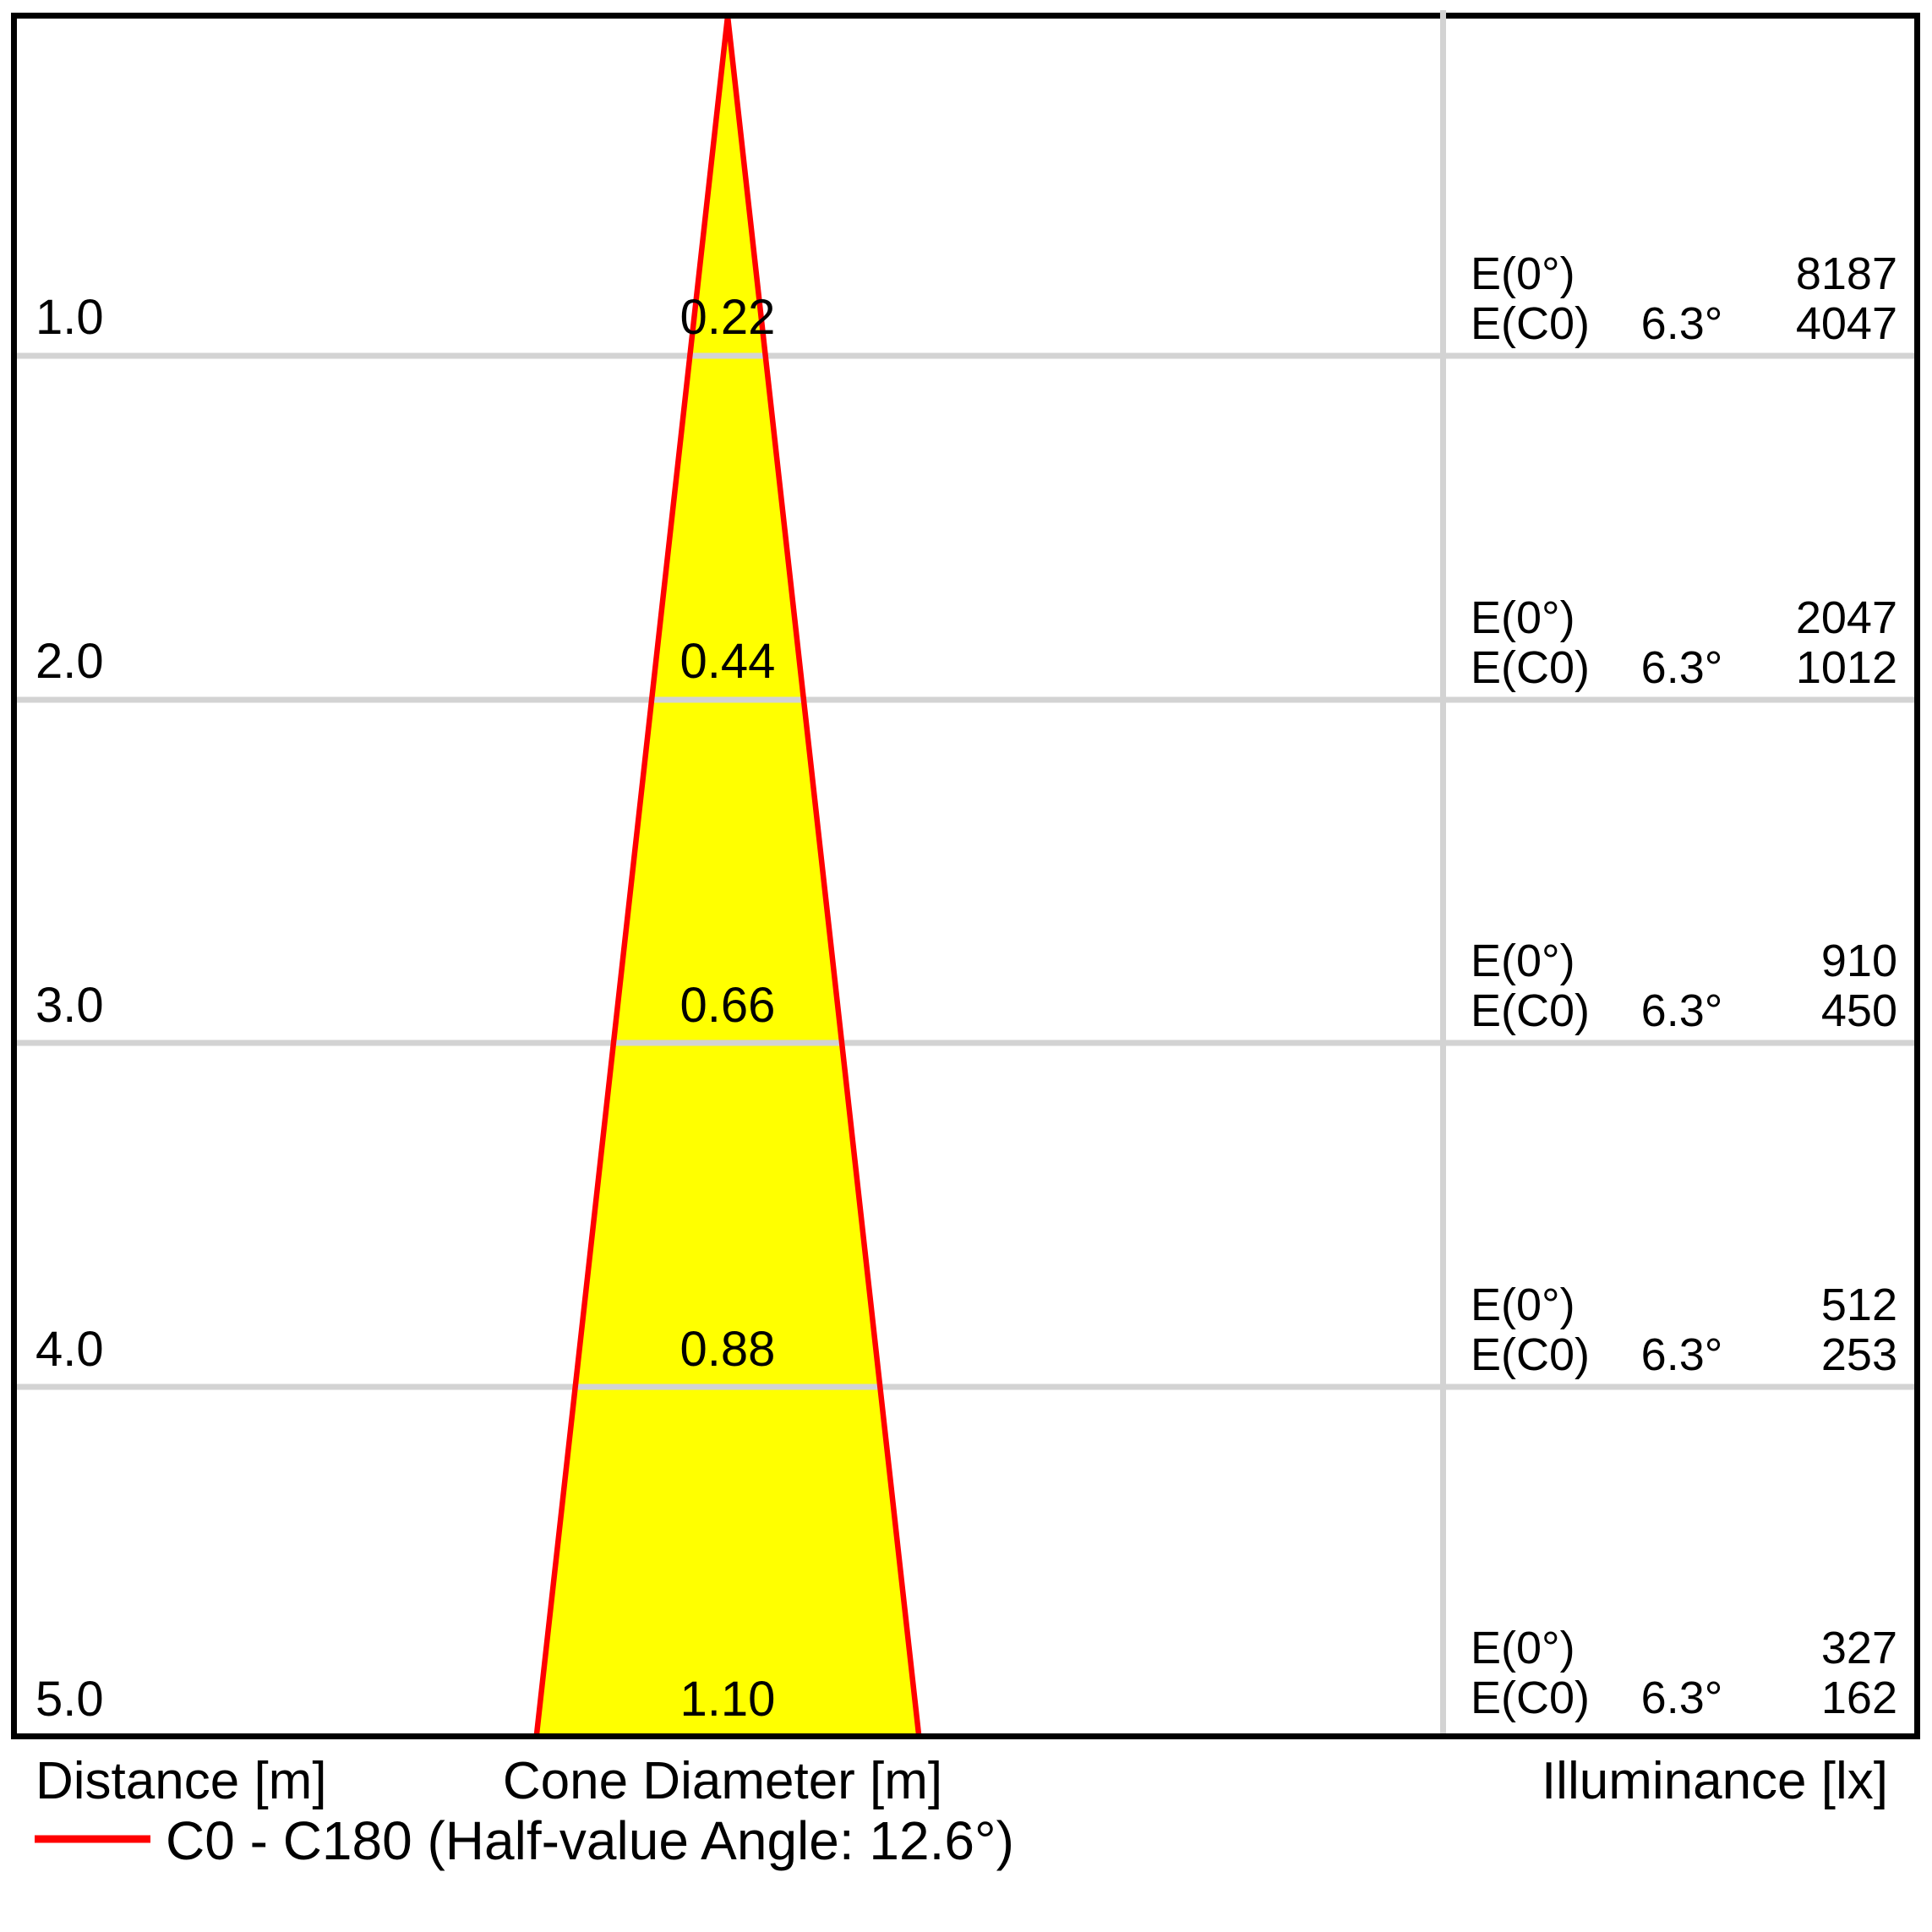  I want to click on ec0-value: 4047, so click(1846, 323).